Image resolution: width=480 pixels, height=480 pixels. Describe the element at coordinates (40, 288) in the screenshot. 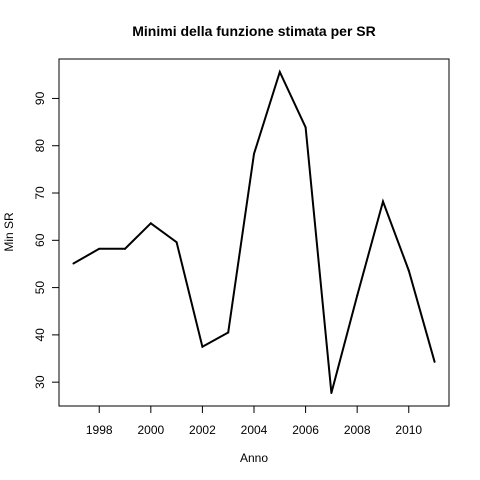

I see `y-tick-label: 50` at that location.